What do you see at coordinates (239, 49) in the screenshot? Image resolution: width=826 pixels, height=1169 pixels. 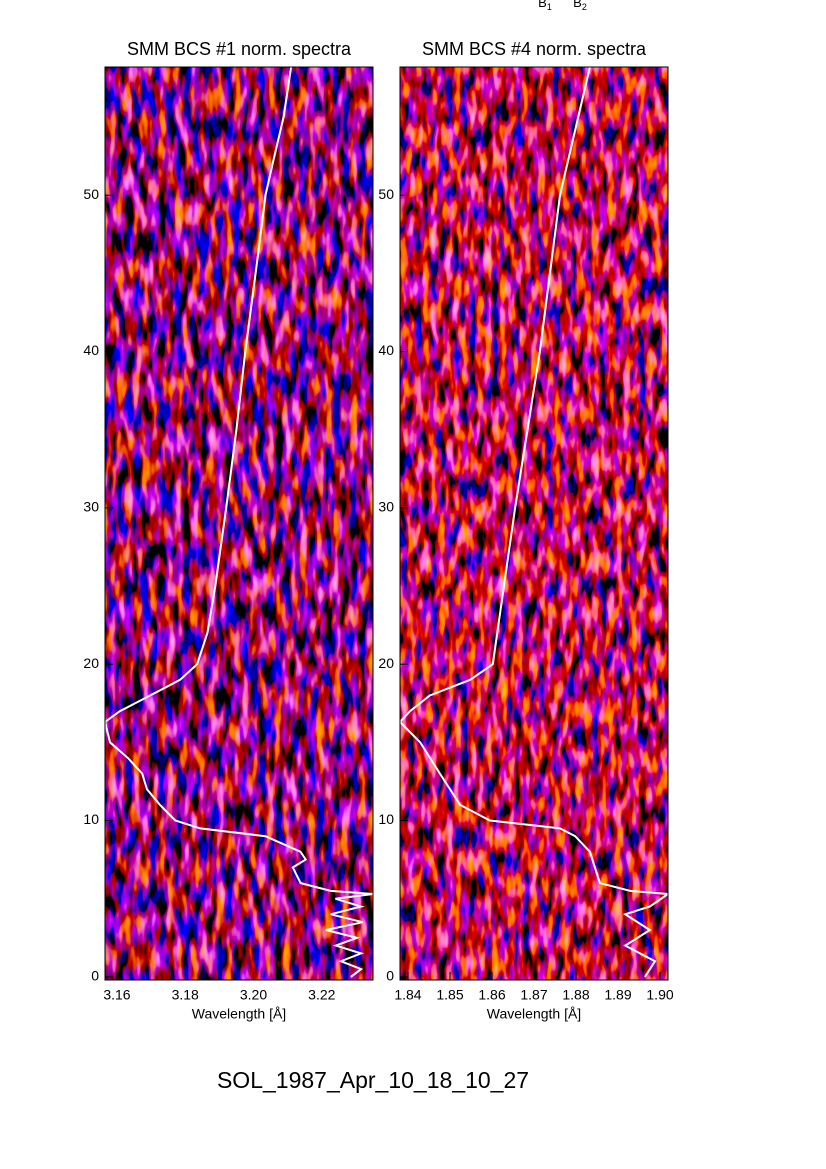 I see `chart-title: SMM BCS #1 norm. spectra` at bounding box center [239, 49].